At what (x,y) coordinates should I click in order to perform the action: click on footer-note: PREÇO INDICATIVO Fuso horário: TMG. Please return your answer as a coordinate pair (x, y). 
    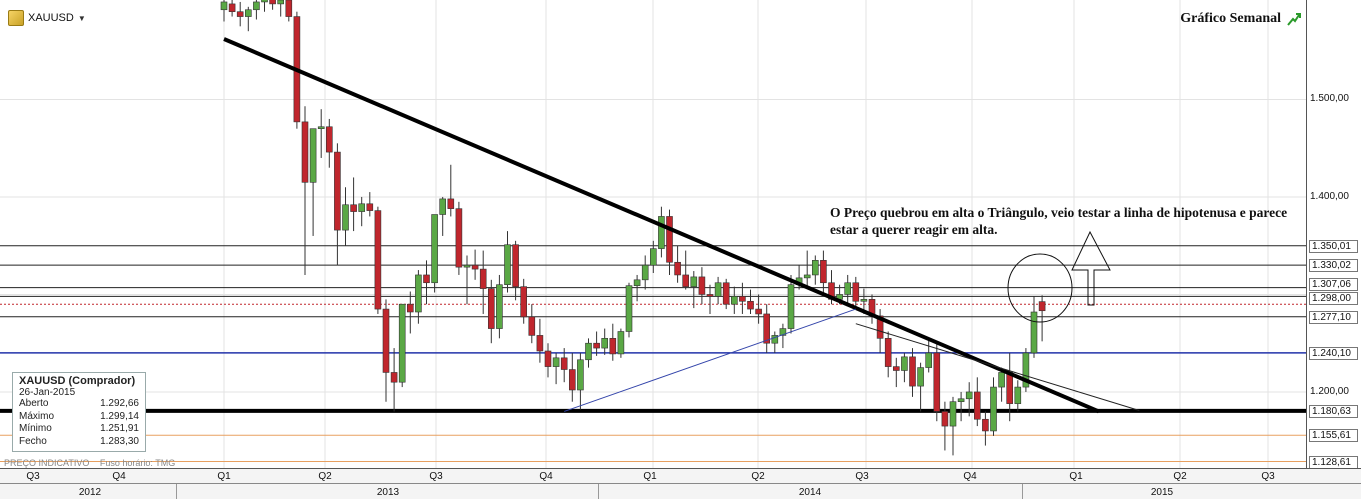
    Looking at the image, I should click on (89, 463).